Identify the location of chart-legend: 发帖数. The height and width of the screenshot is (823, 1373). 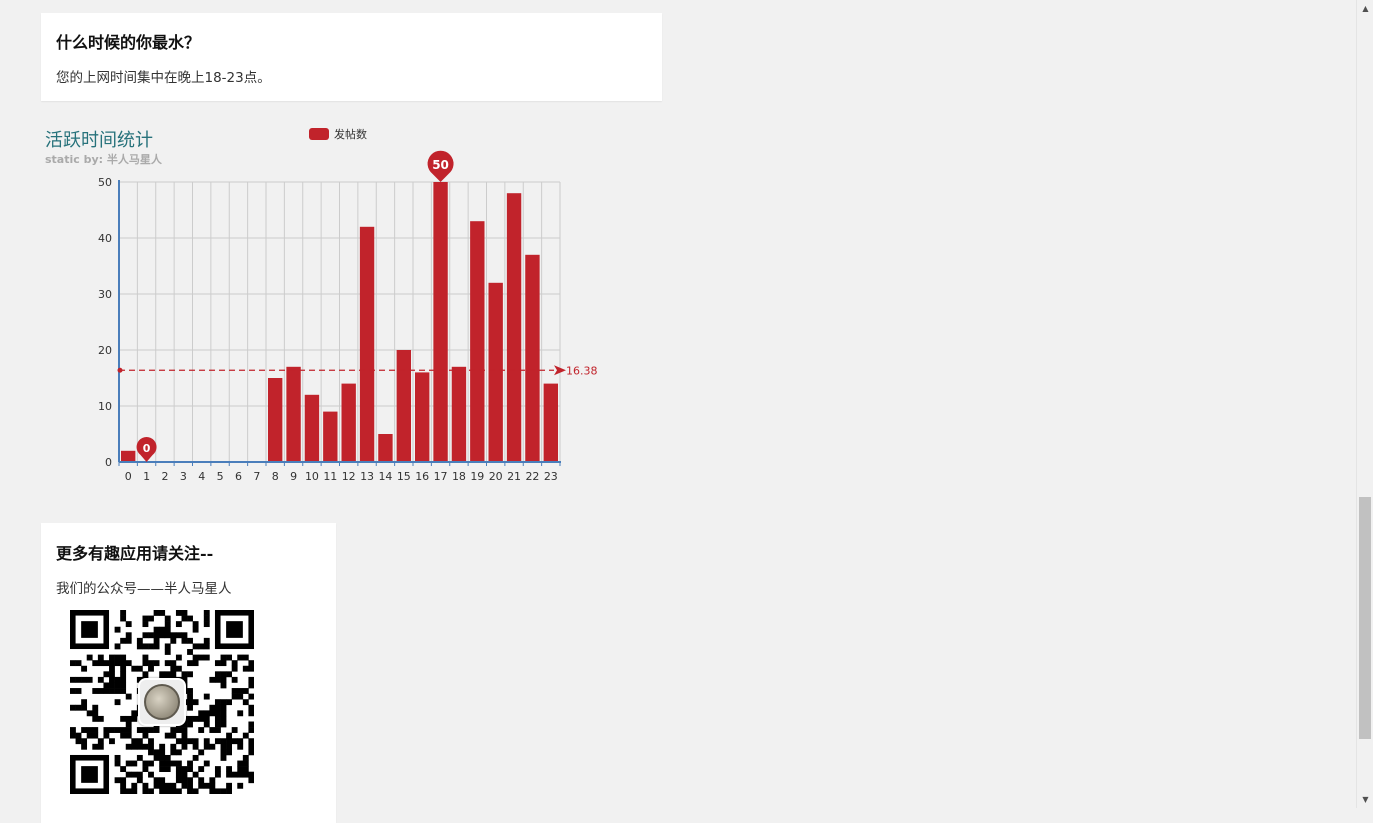
(338, 134).